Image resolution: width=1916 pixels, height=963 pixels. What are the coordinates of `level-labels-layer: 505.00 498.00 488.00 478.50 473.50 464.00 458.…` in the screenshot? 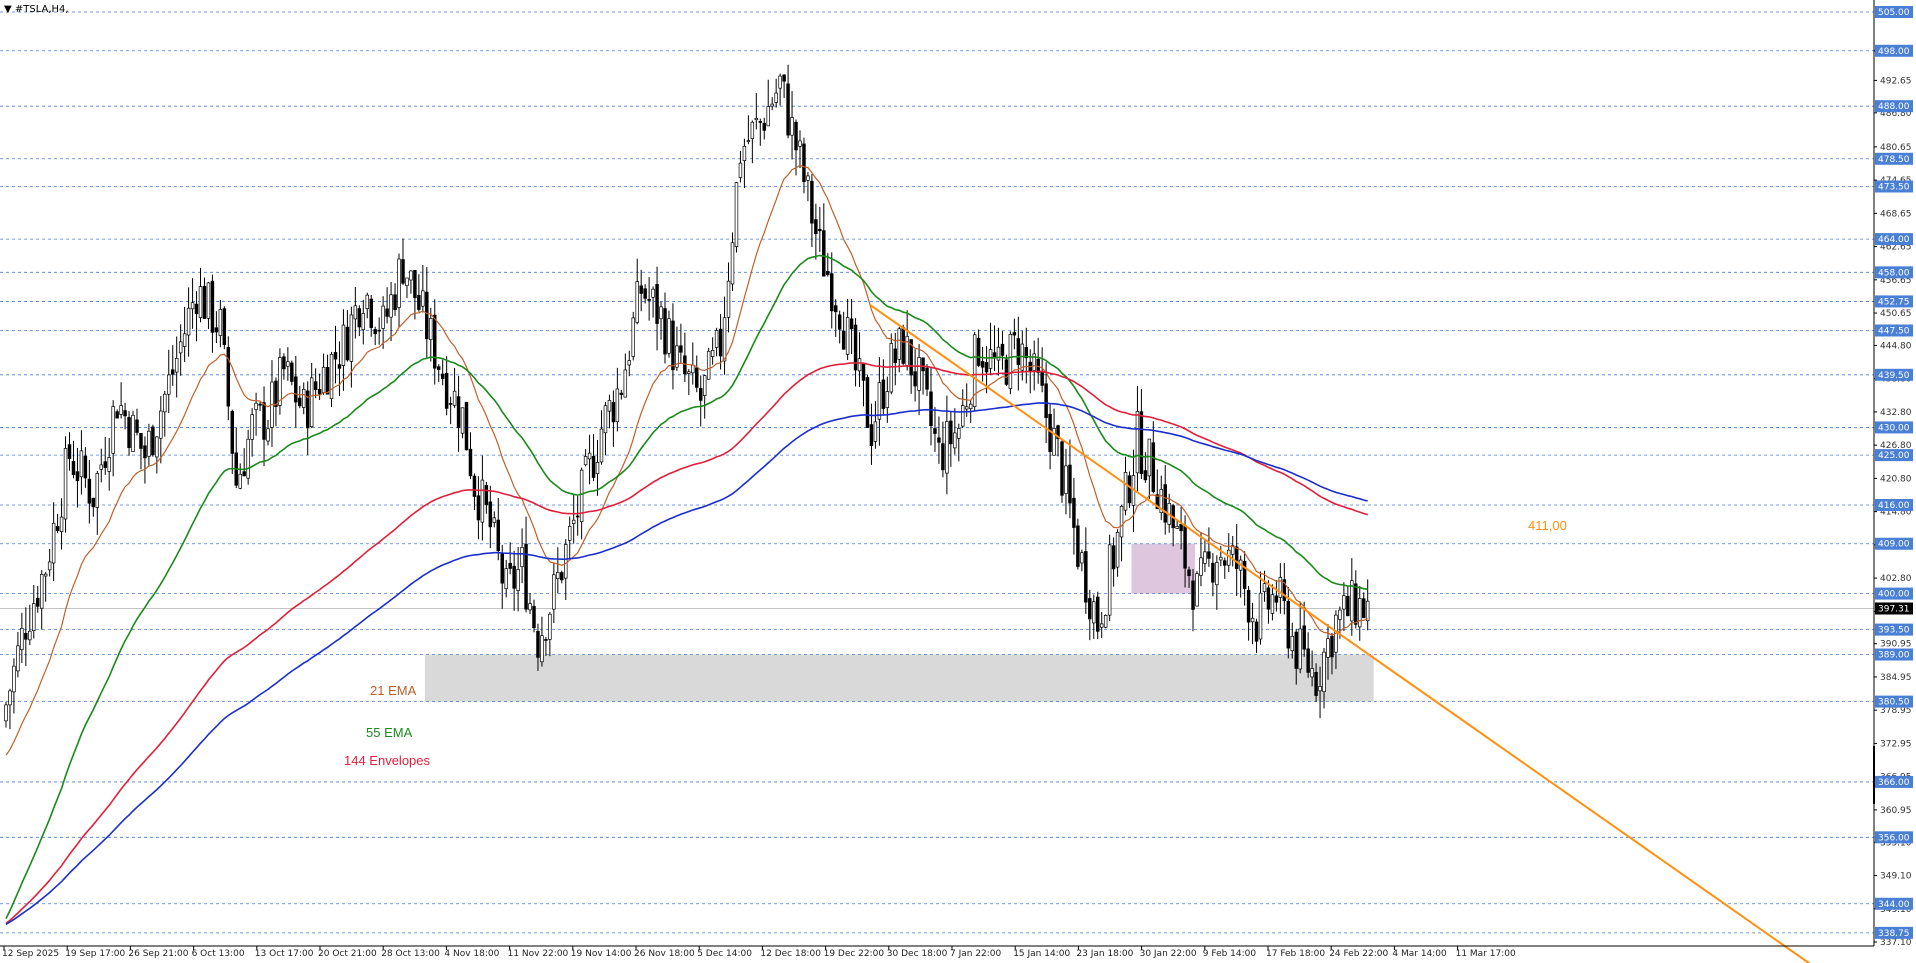 It's located at (1893, 472).